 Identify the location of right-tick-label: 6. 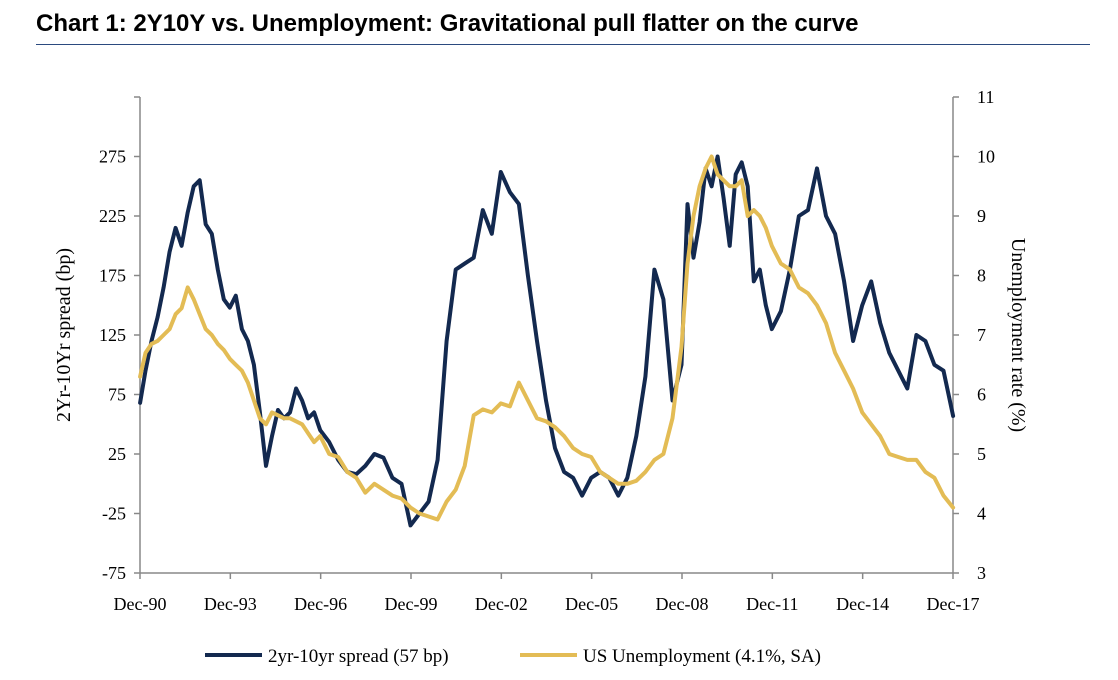
(981, 395).